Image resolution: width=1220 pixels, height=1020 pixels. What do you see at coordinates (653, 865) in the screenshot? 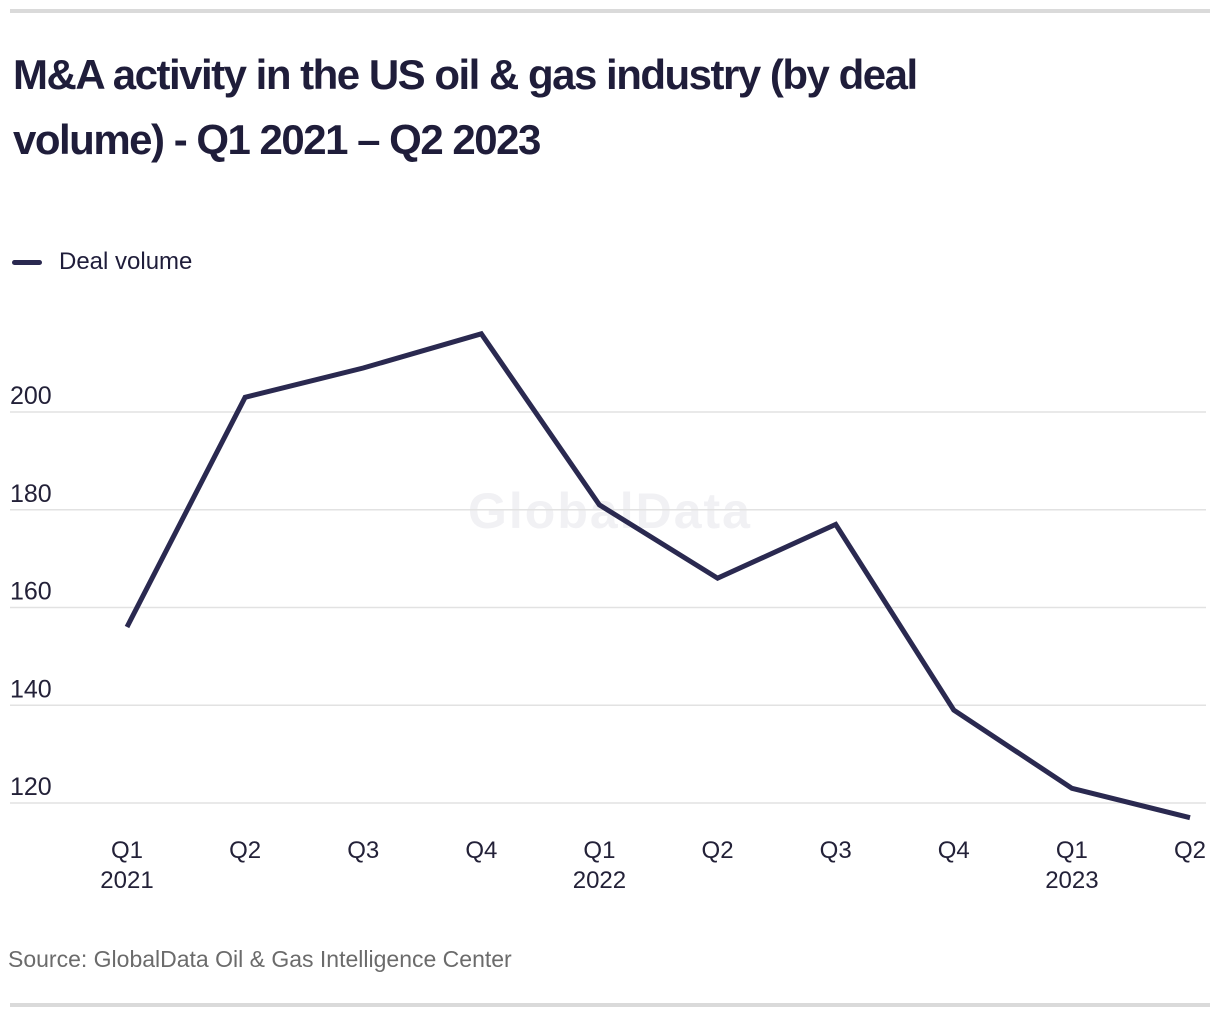
I see `x-axis-labels: Q1 Q2 Q3 Q4 Q1 Q2 Q3 Q4 Q1 Q2 2021 2022 2023` at bounding box center [653, 865].